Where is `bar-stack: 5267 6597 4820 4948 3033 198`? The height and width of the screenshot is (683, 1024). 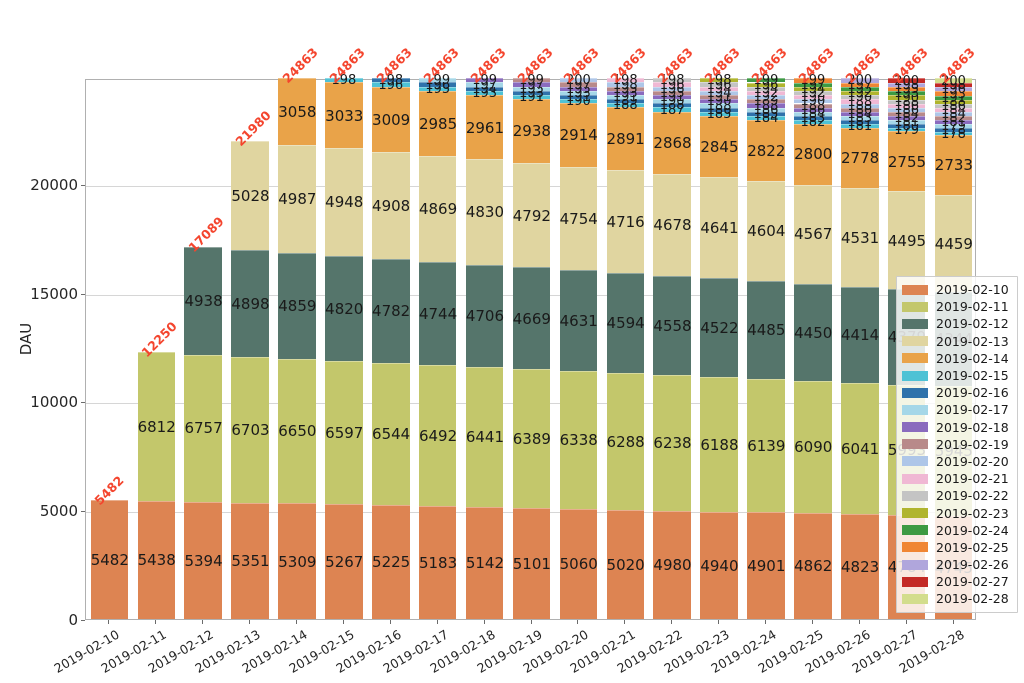 bar-stack: 5267 6597 4820 4948 3033 198 is located at coordinates (344, 346).